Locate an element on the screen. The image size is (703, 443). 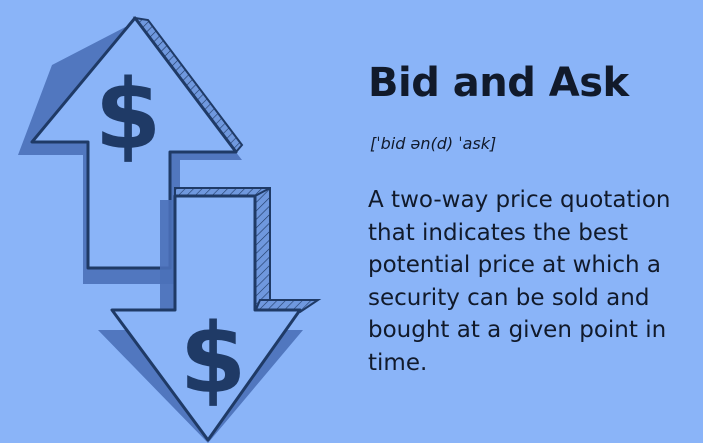
dollar-icon-up: $ is located at coordinates (128, 115).